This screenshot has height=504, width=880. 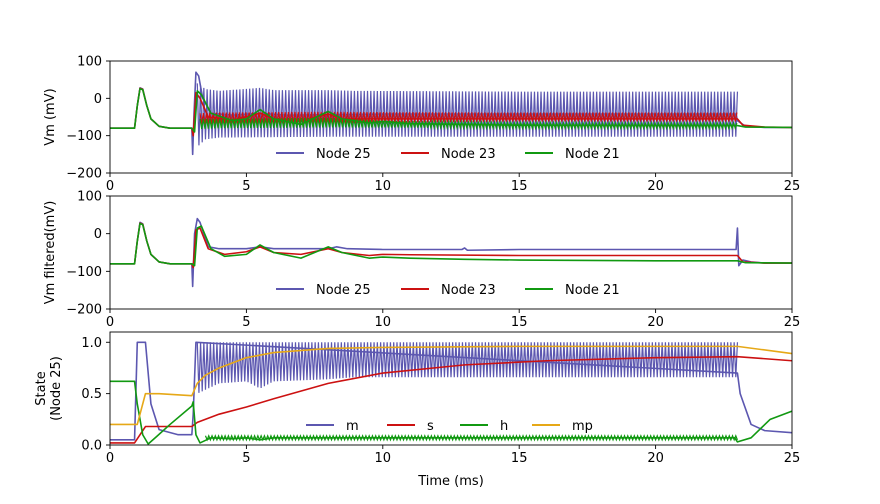 What do you see at coordinates (582, 426) in the screenshot?
I see `legend-label: mp` at bounding box center [582, 426].